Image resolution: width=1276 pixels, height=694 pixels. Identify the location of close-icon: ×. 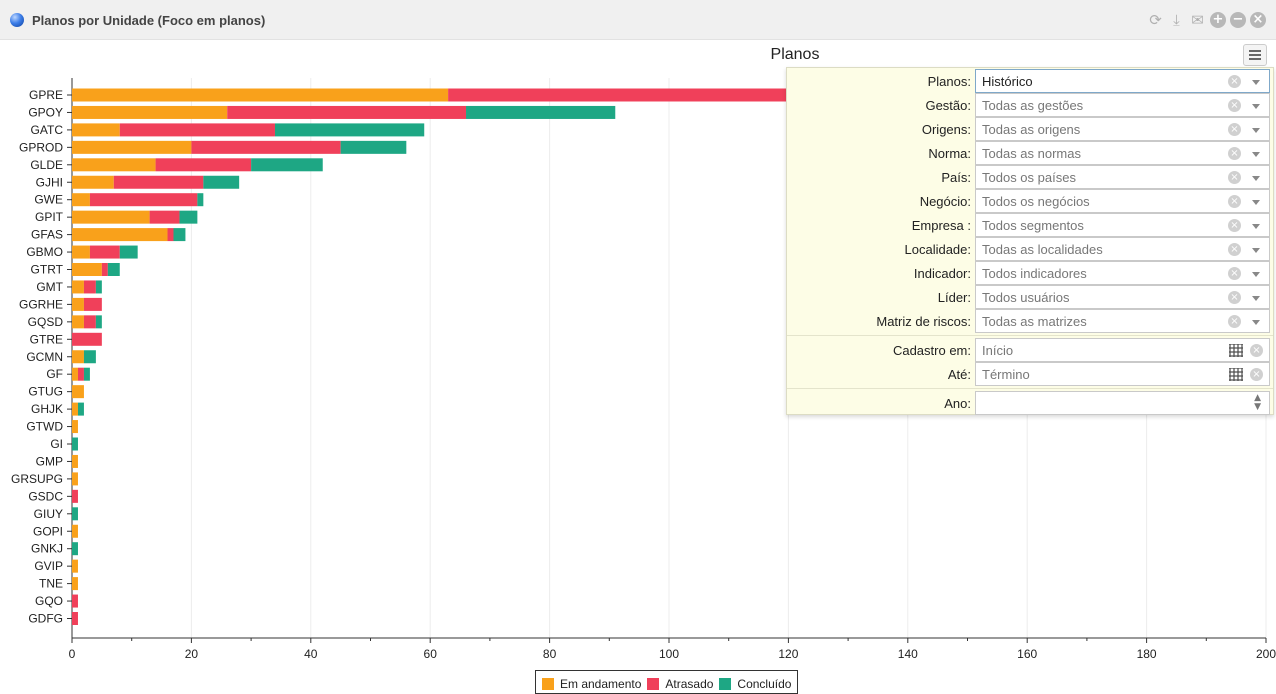
(1258, 20).